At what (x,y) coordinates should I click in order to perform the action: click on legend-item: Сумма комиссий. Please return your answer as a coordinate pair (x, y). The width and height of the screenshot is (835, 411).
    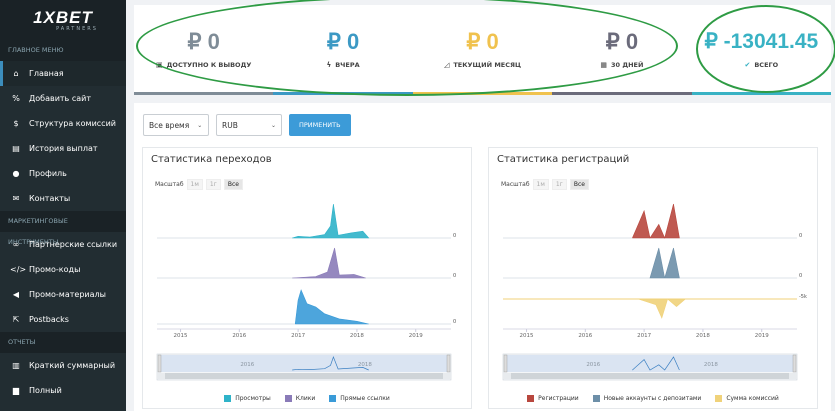
    Looking at the image, I should click on (747, 398).